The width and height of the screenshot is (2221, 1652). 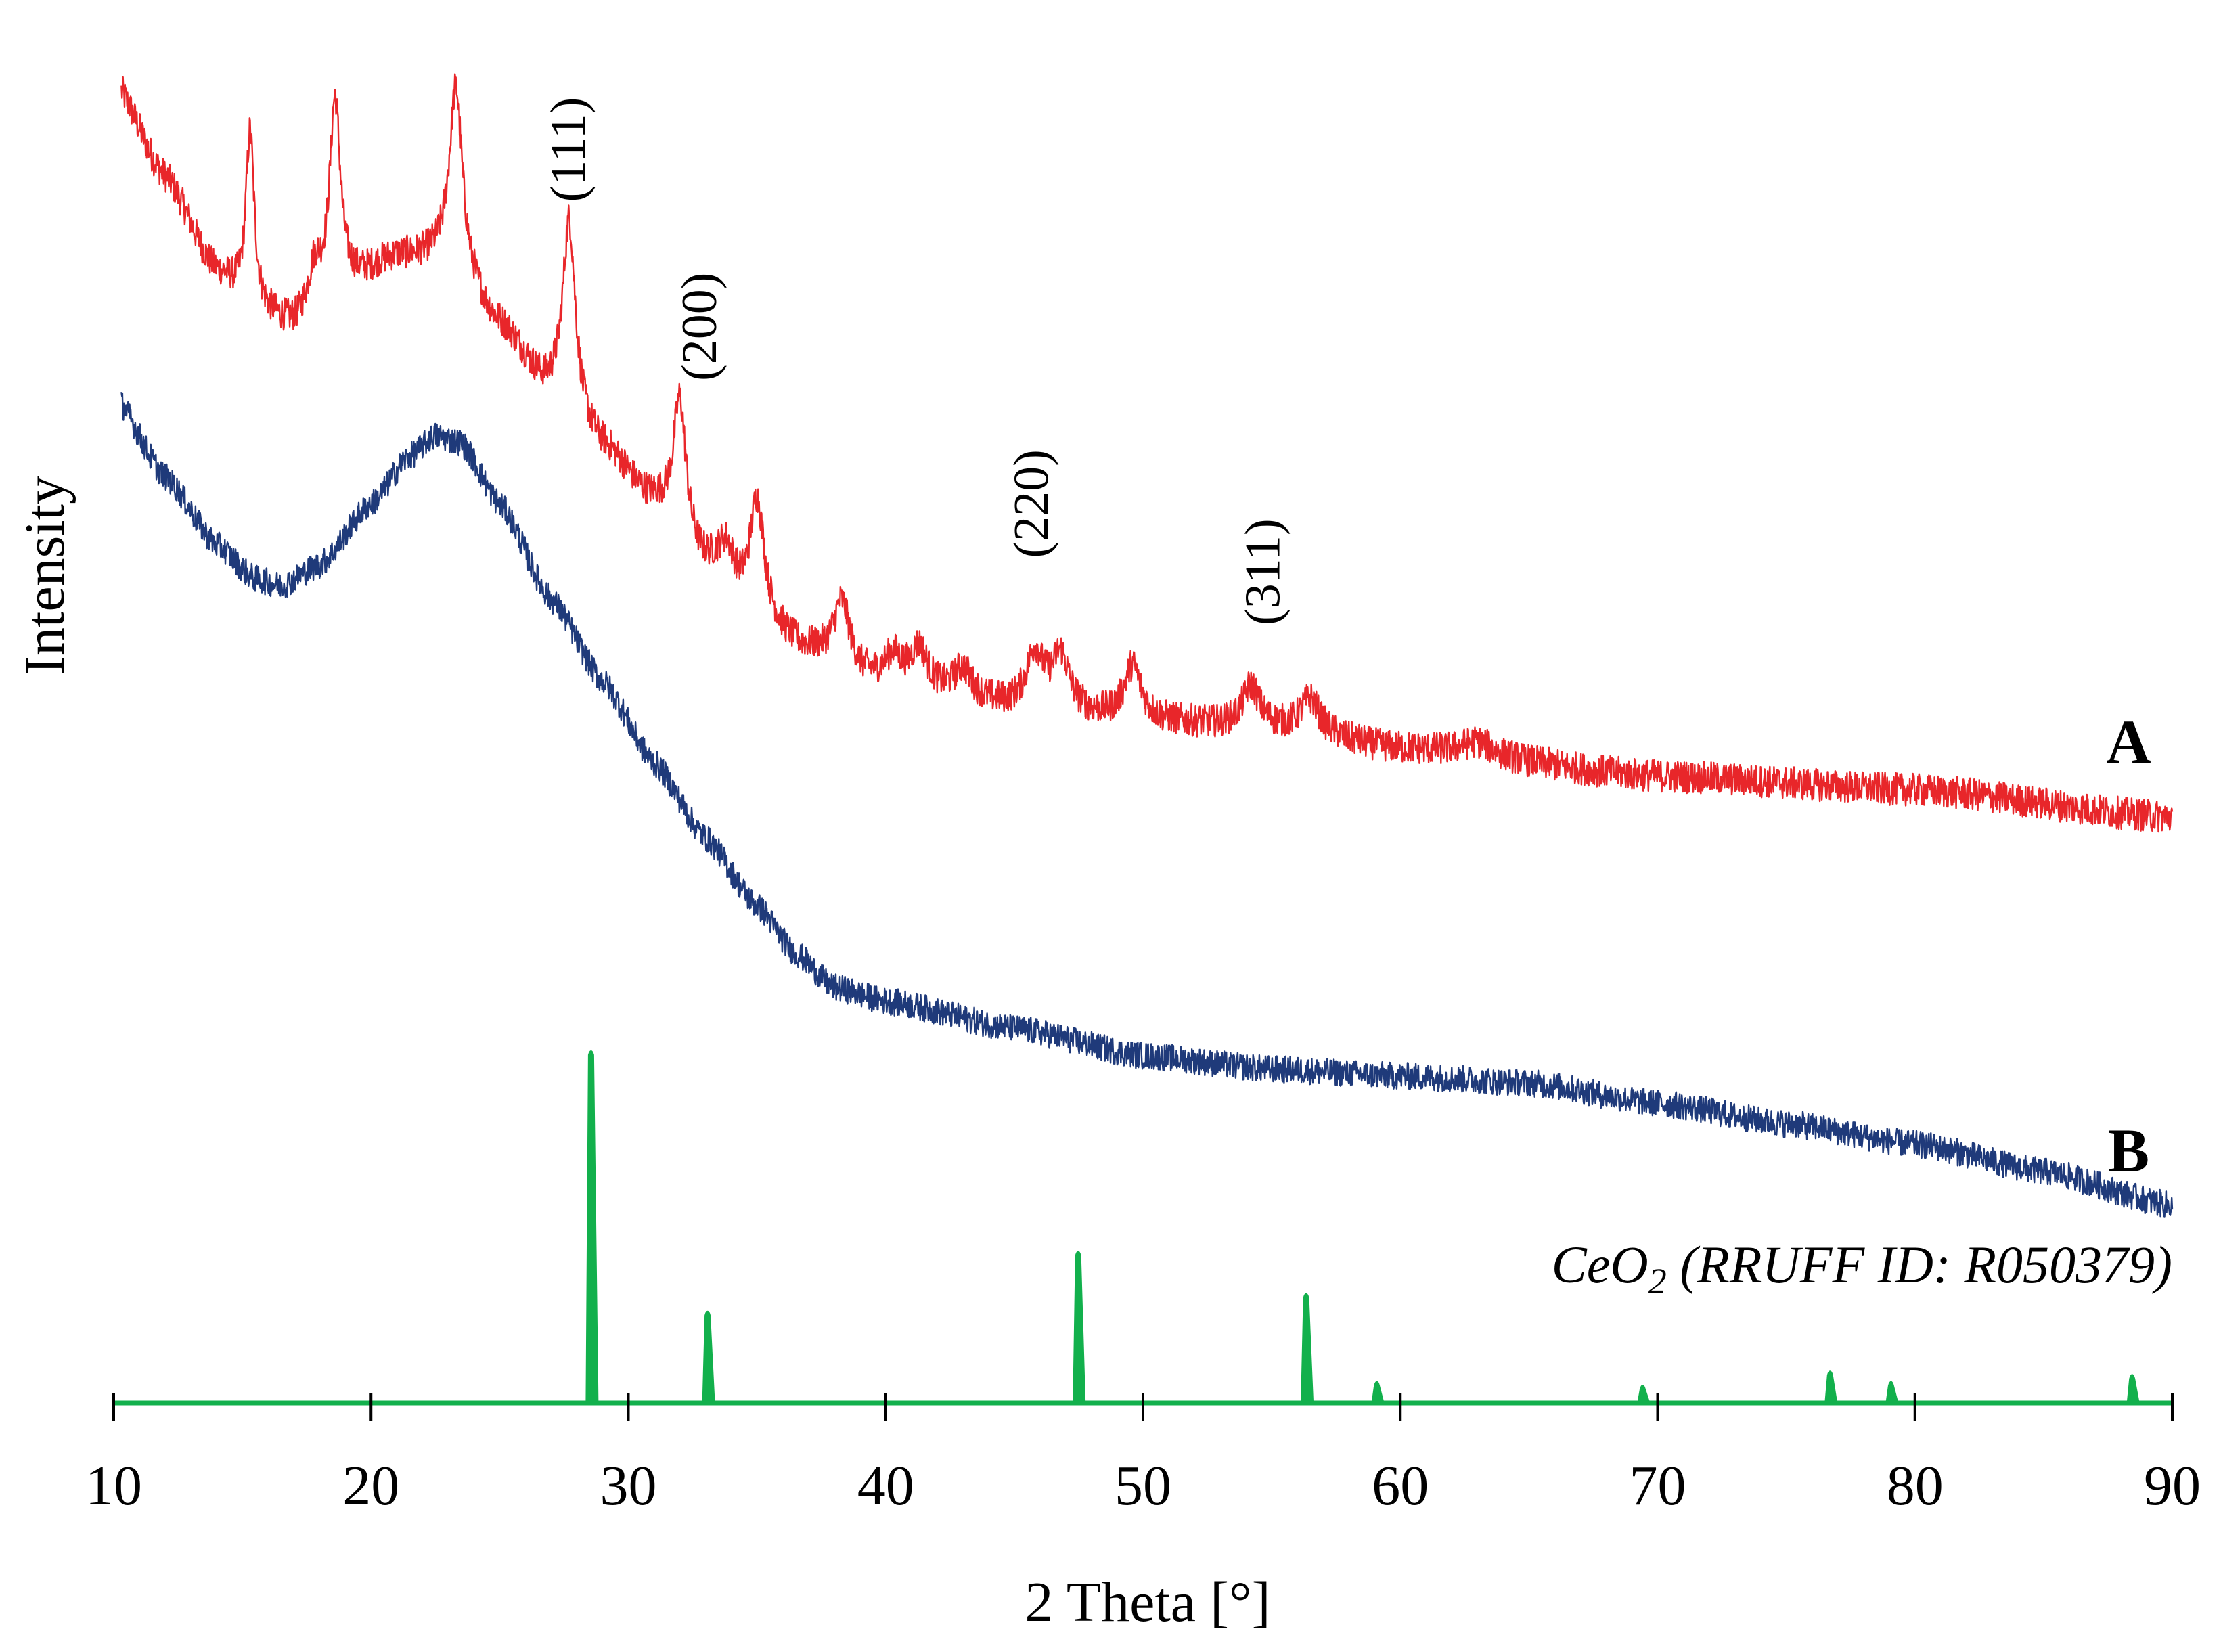 What do you see at coordinates (2128, 1150) in the screenshot?
I see `series-label-b: B` at bounding box center [2128, 1150].